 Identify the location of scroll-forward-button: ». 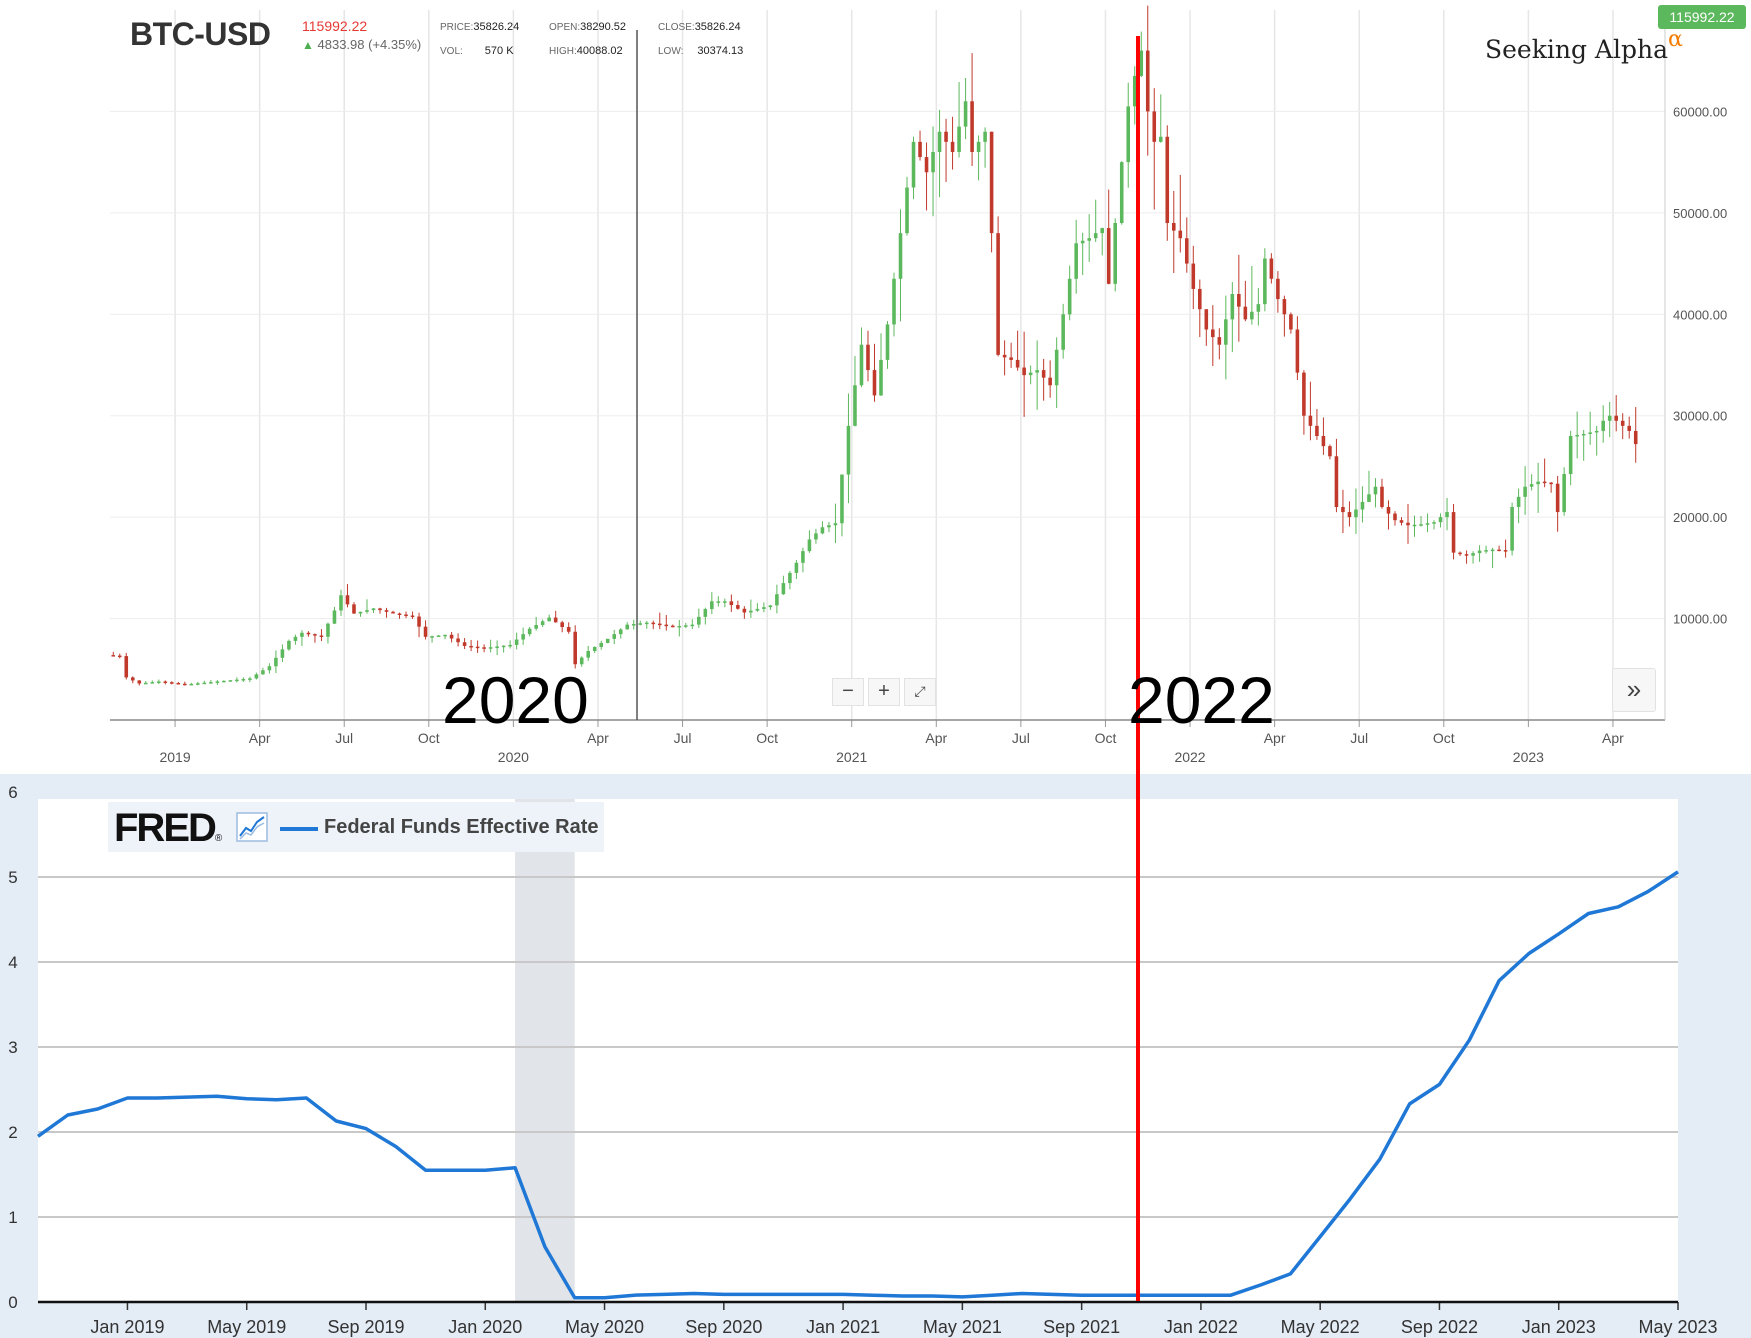
(1634, 690).